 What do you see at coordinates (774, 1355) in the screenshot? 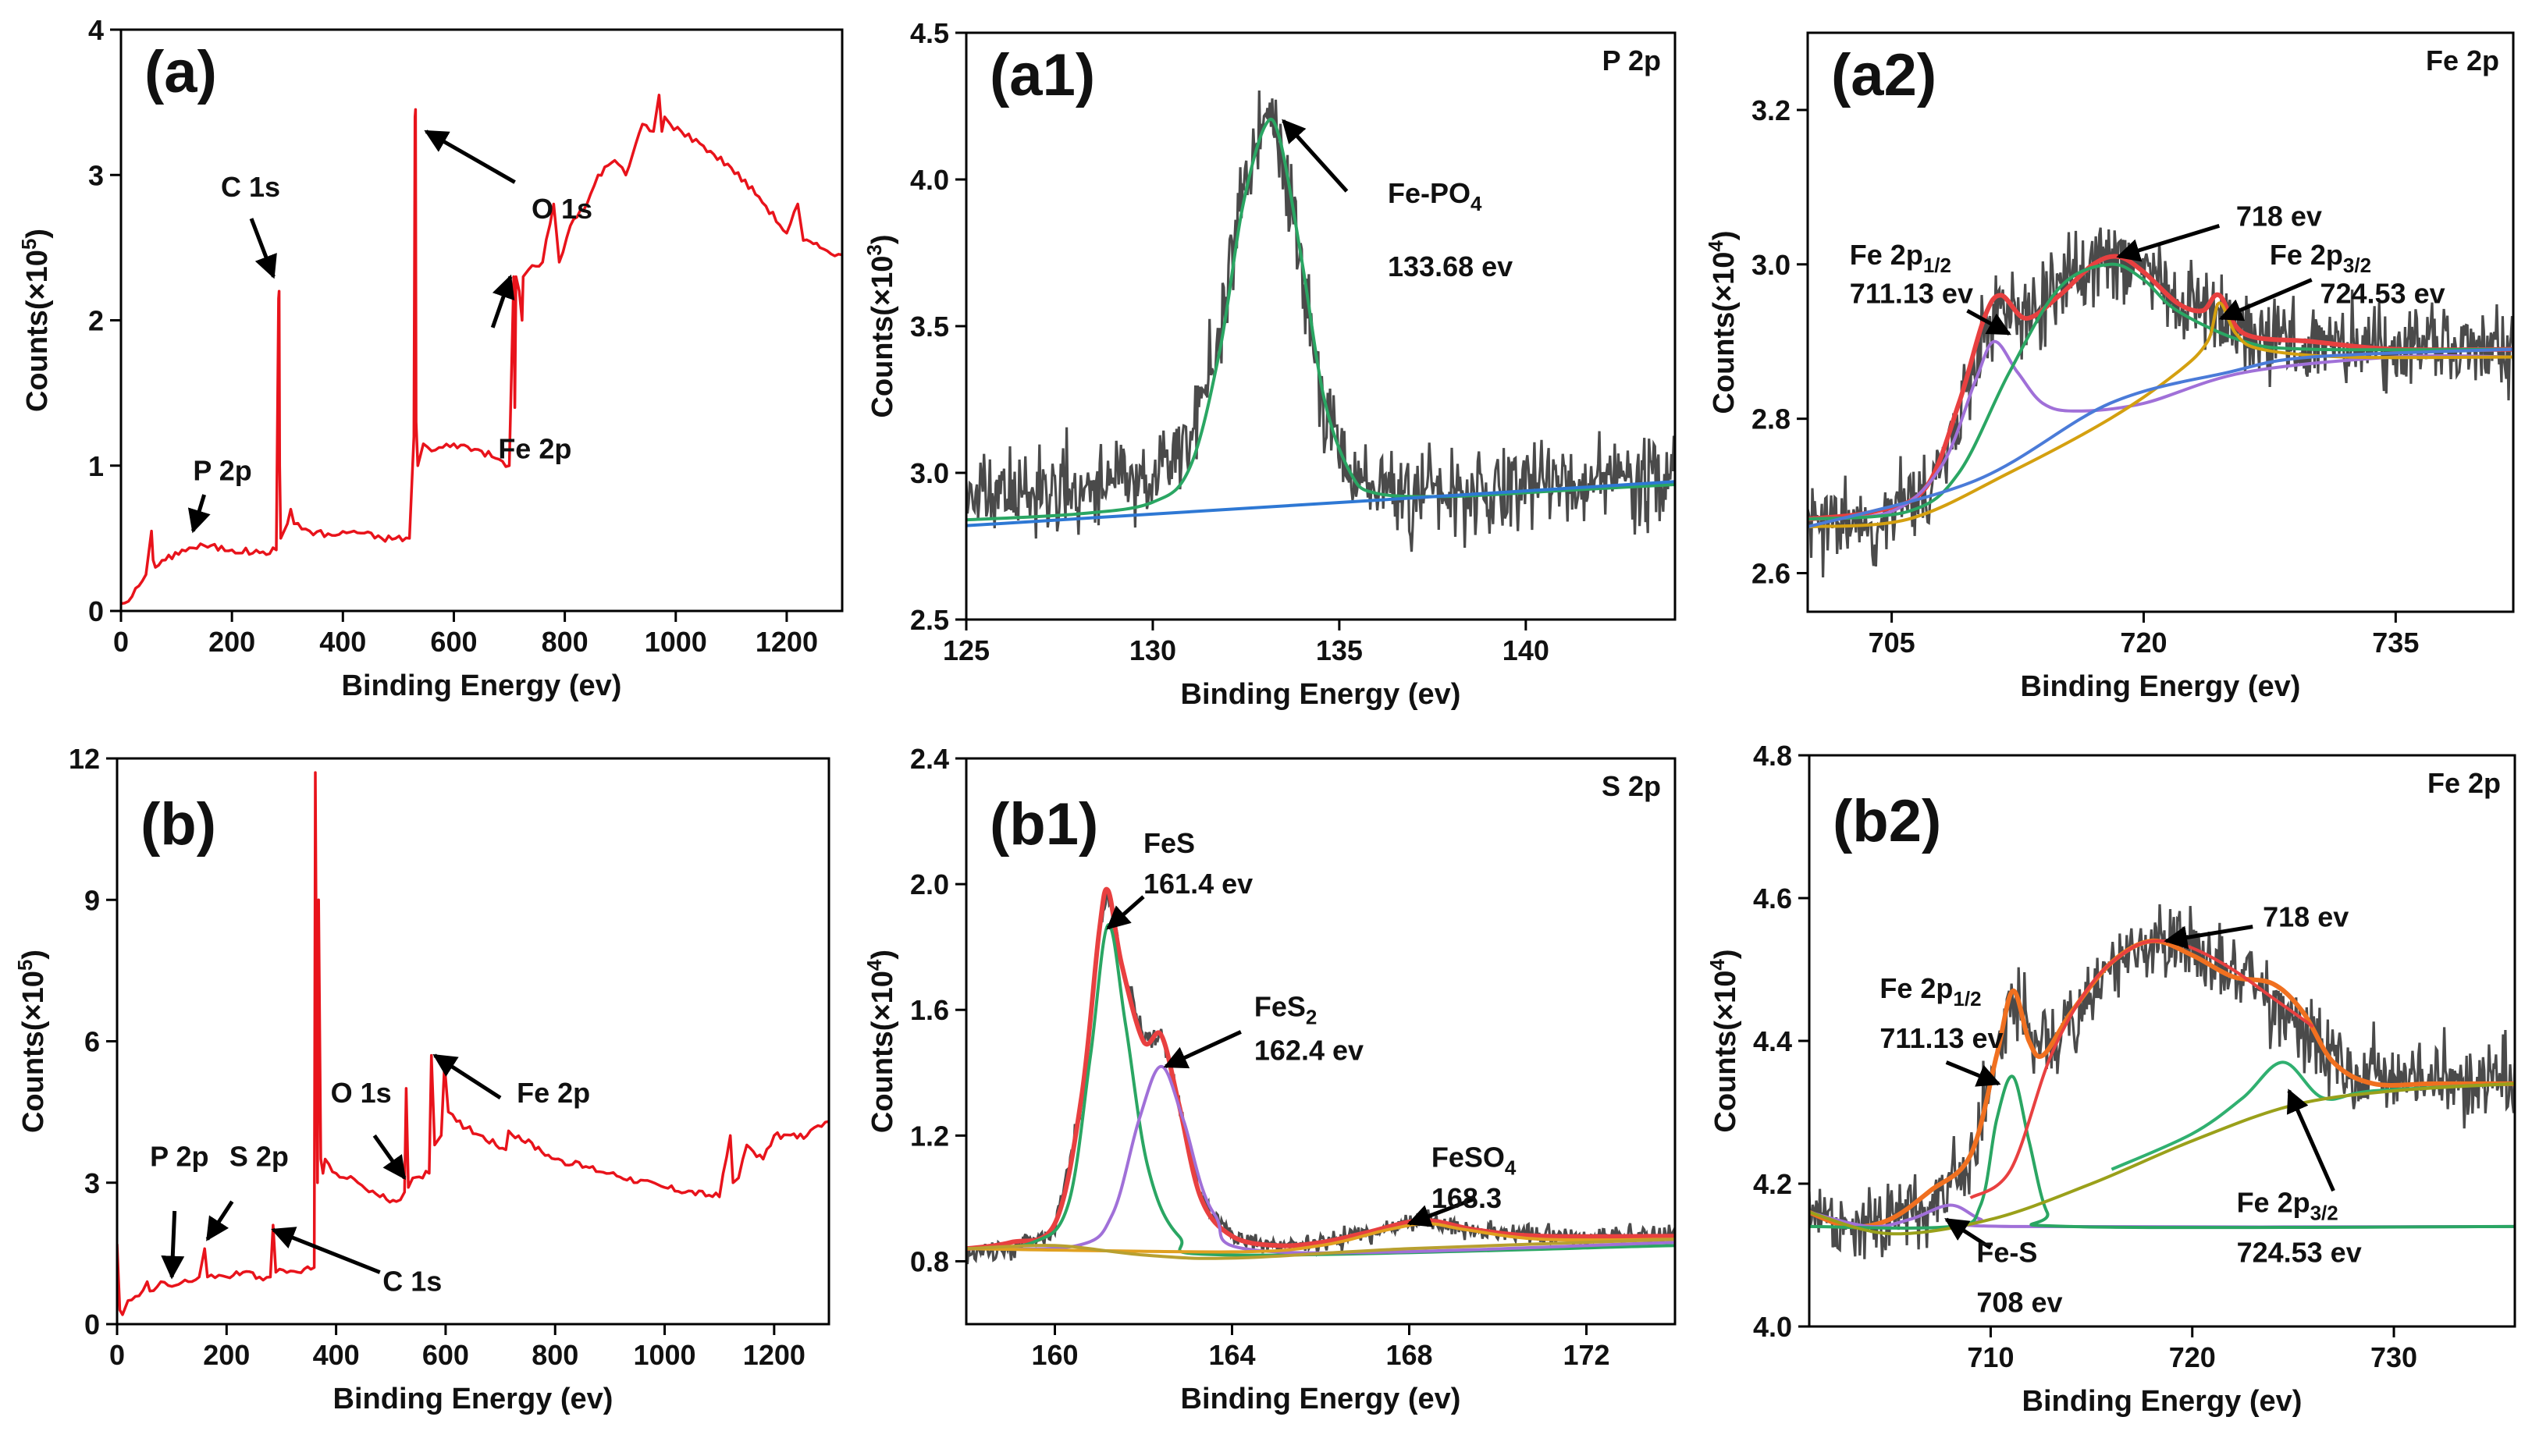
I see `x-tick-label-b: 1200` at bounding box center [774, 1355].